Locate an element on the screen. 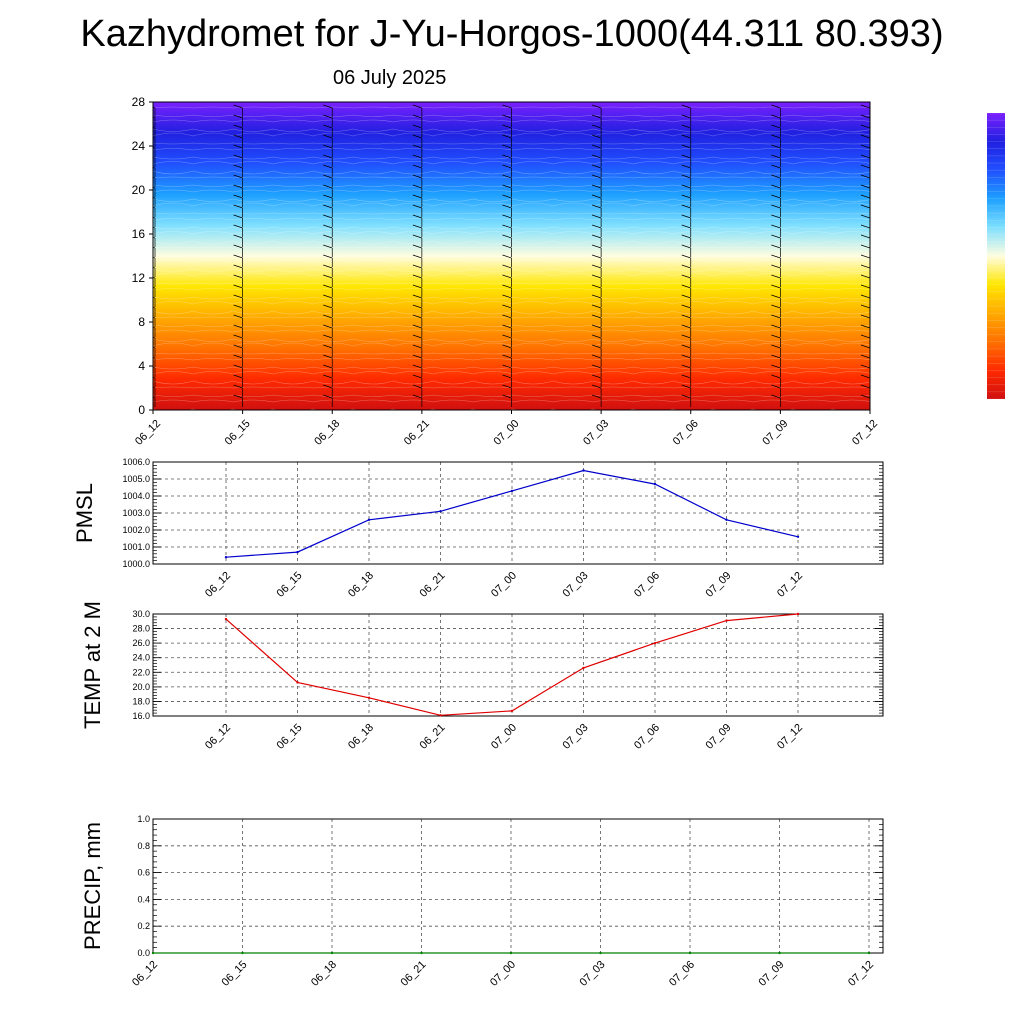 The height and width of the screenshot is (1024, 1024). y-tick-label: 16 is located at coordinates (139, 234).